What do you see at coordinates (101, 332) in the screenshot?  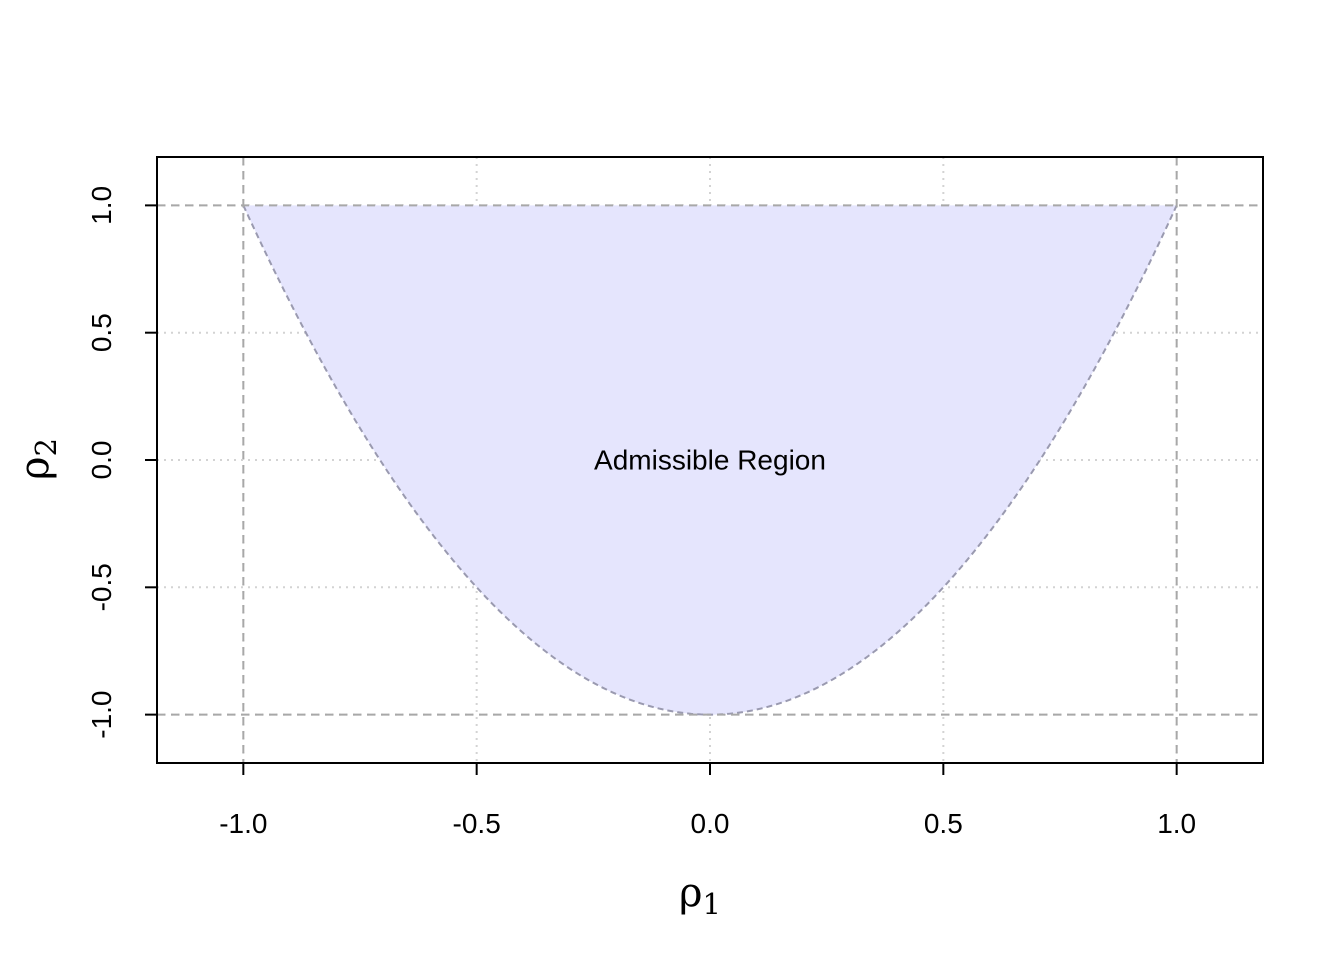 I see `y-tick-label: 0.5` at bounding box center [101, 332].